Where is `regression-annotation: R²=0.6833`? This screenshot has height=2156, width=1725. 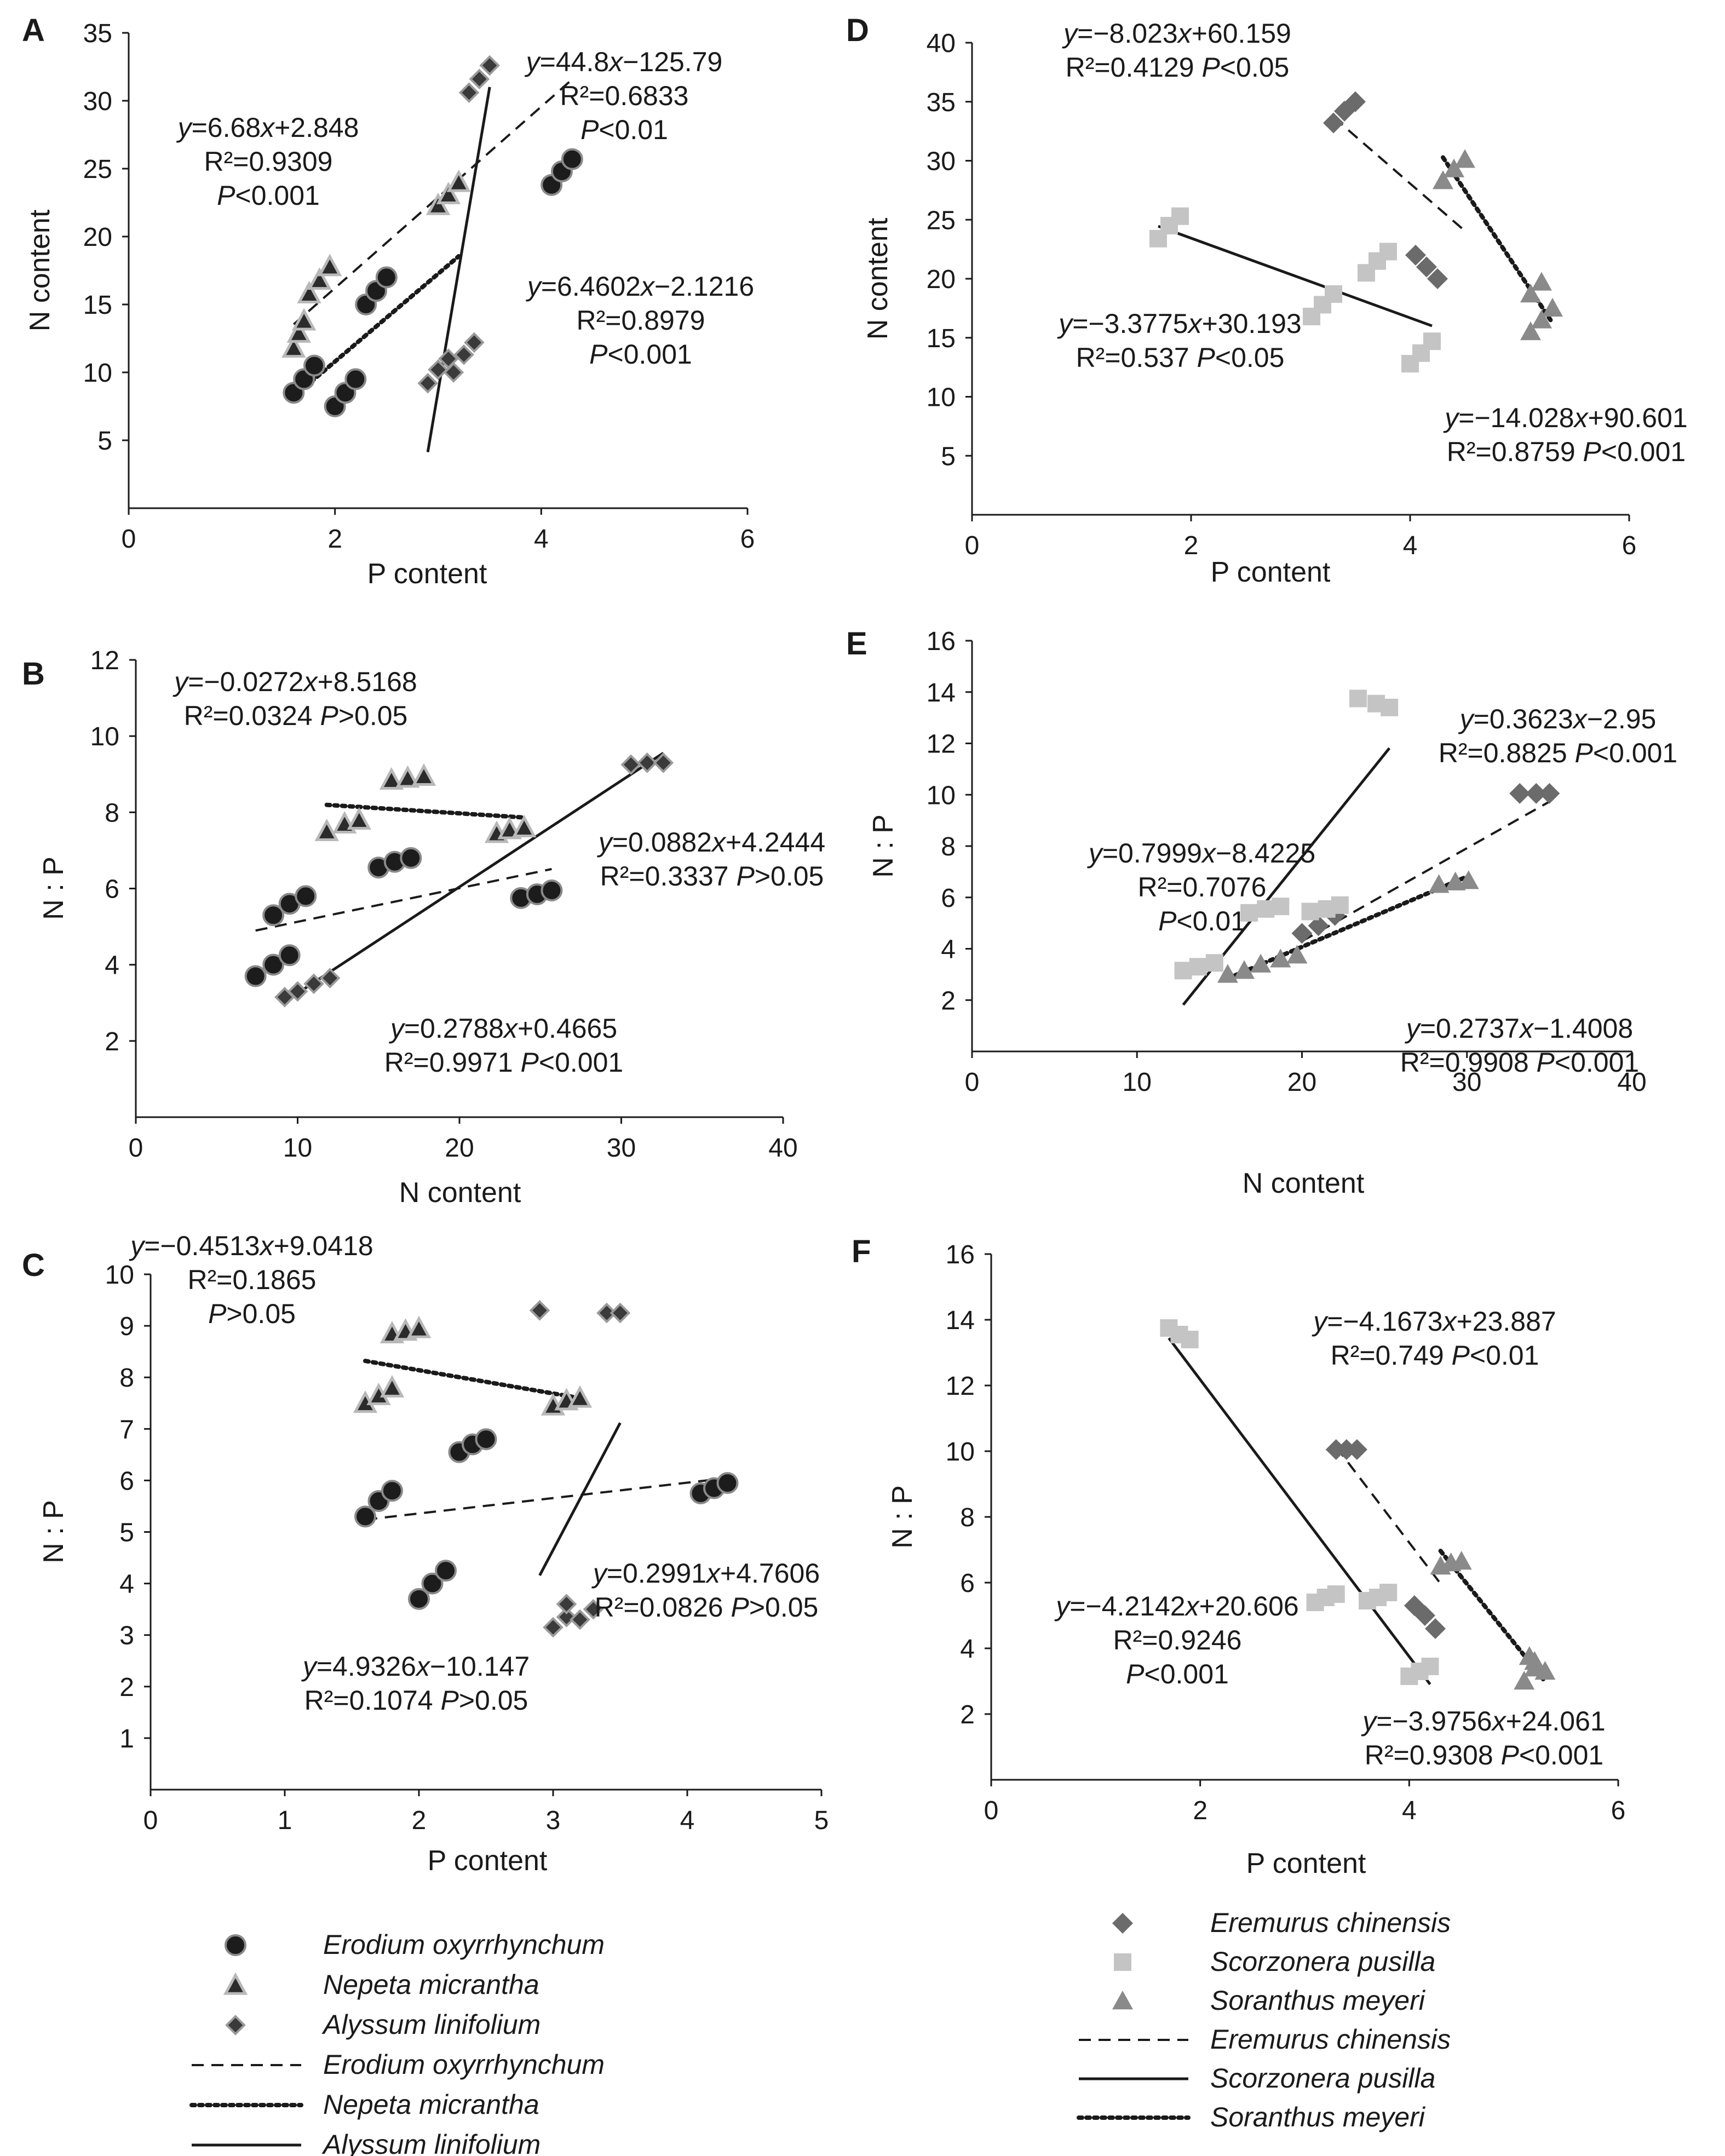 regression-annotation: R²=0.6833 is located at coordinates (624, 96).